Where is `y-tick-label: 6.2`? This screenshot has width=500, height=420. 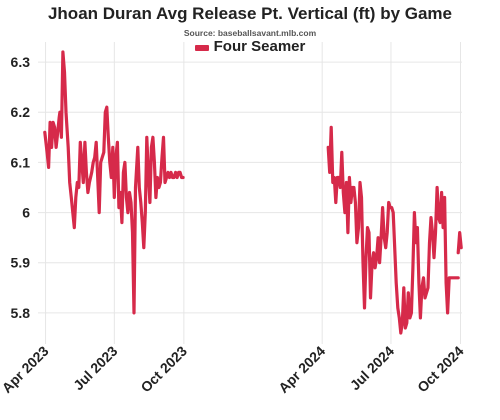 y-tick-label: 6.2 is located at coordinates (21, 112).